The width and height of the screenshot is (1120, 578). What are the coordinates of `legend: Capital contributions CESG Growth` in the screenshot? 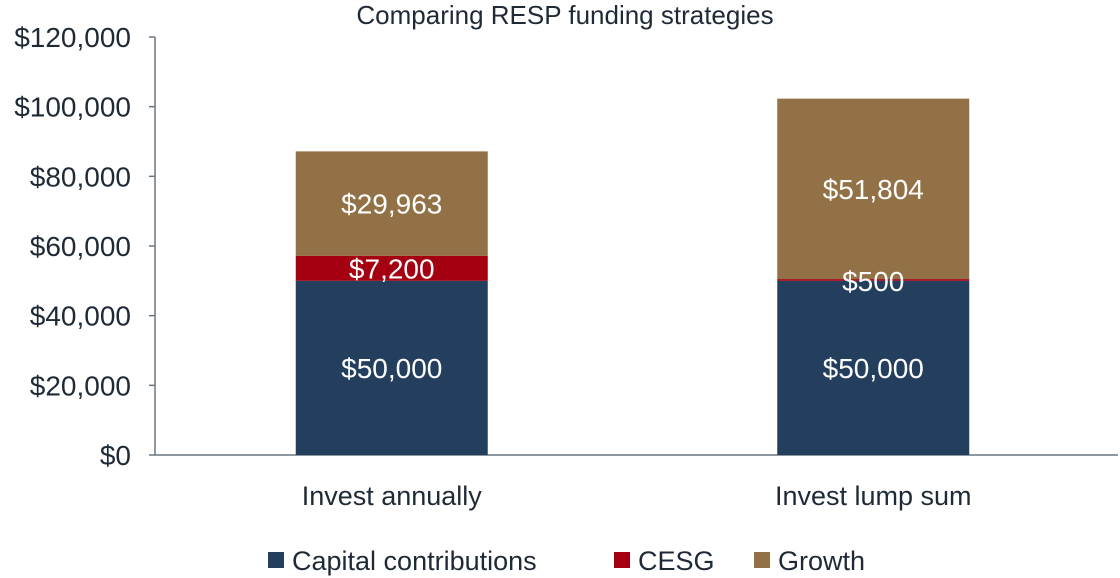 It's located at (566, 561).